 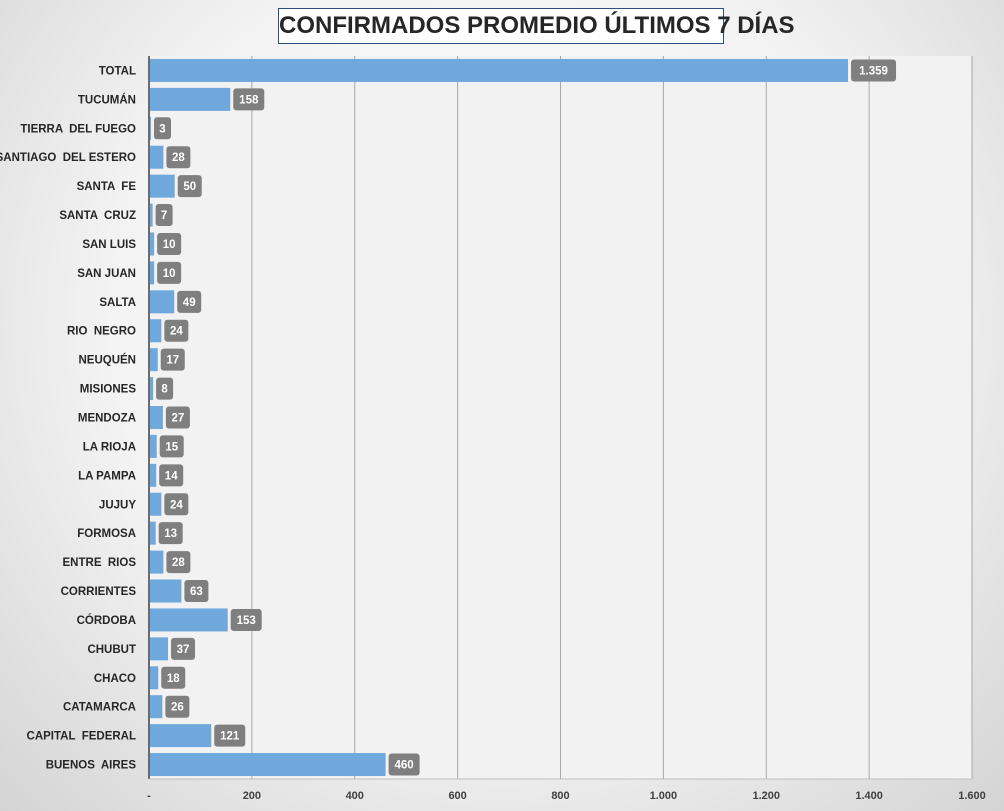 I want to click on category-label: TOTAL, so click(x=117, y=71).